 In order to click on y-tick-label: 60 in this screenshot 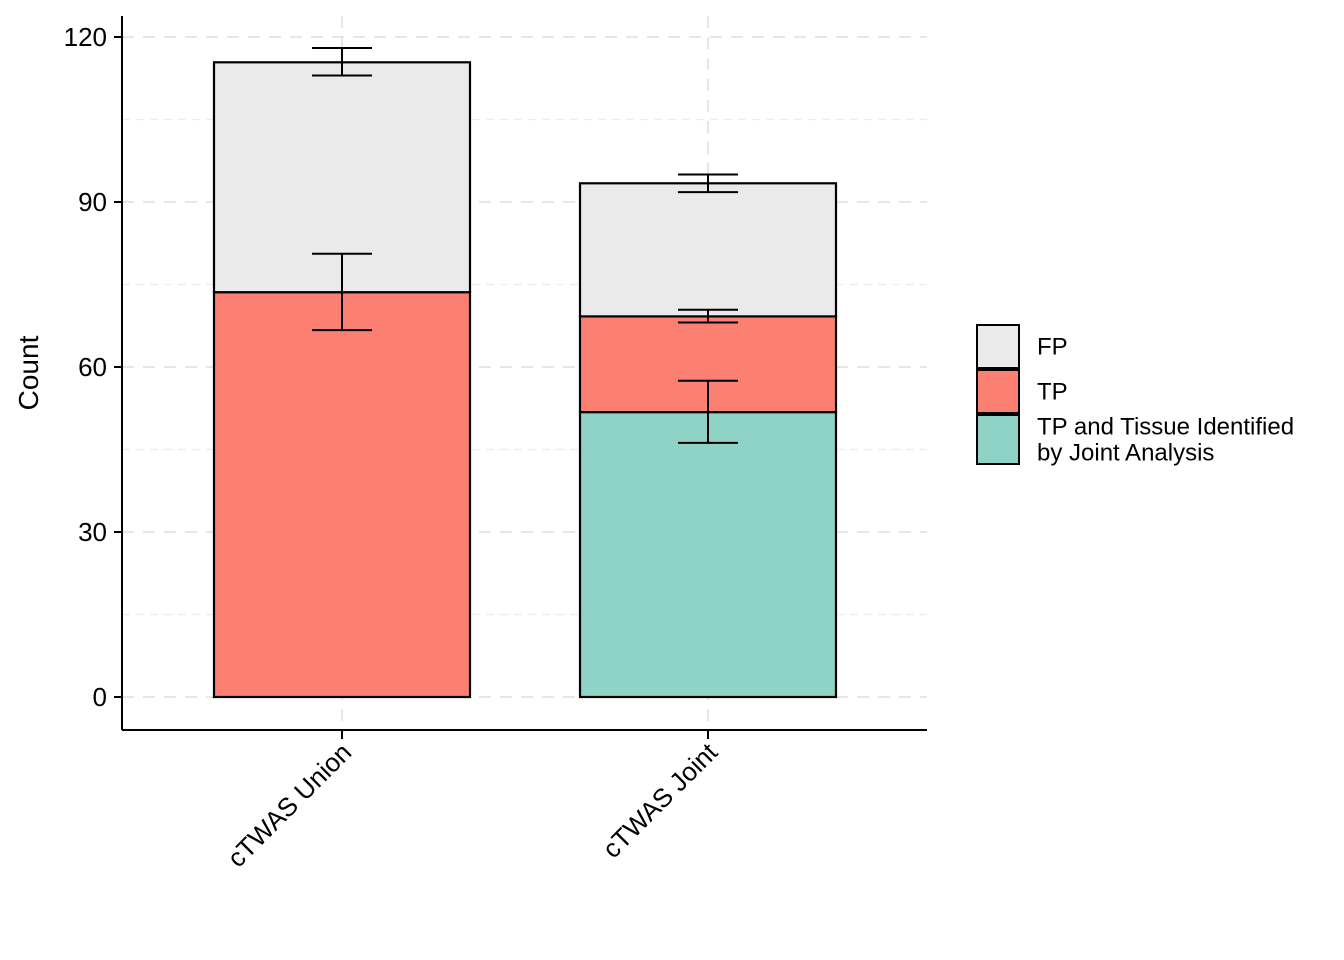, I will do `click(92, 367)`.